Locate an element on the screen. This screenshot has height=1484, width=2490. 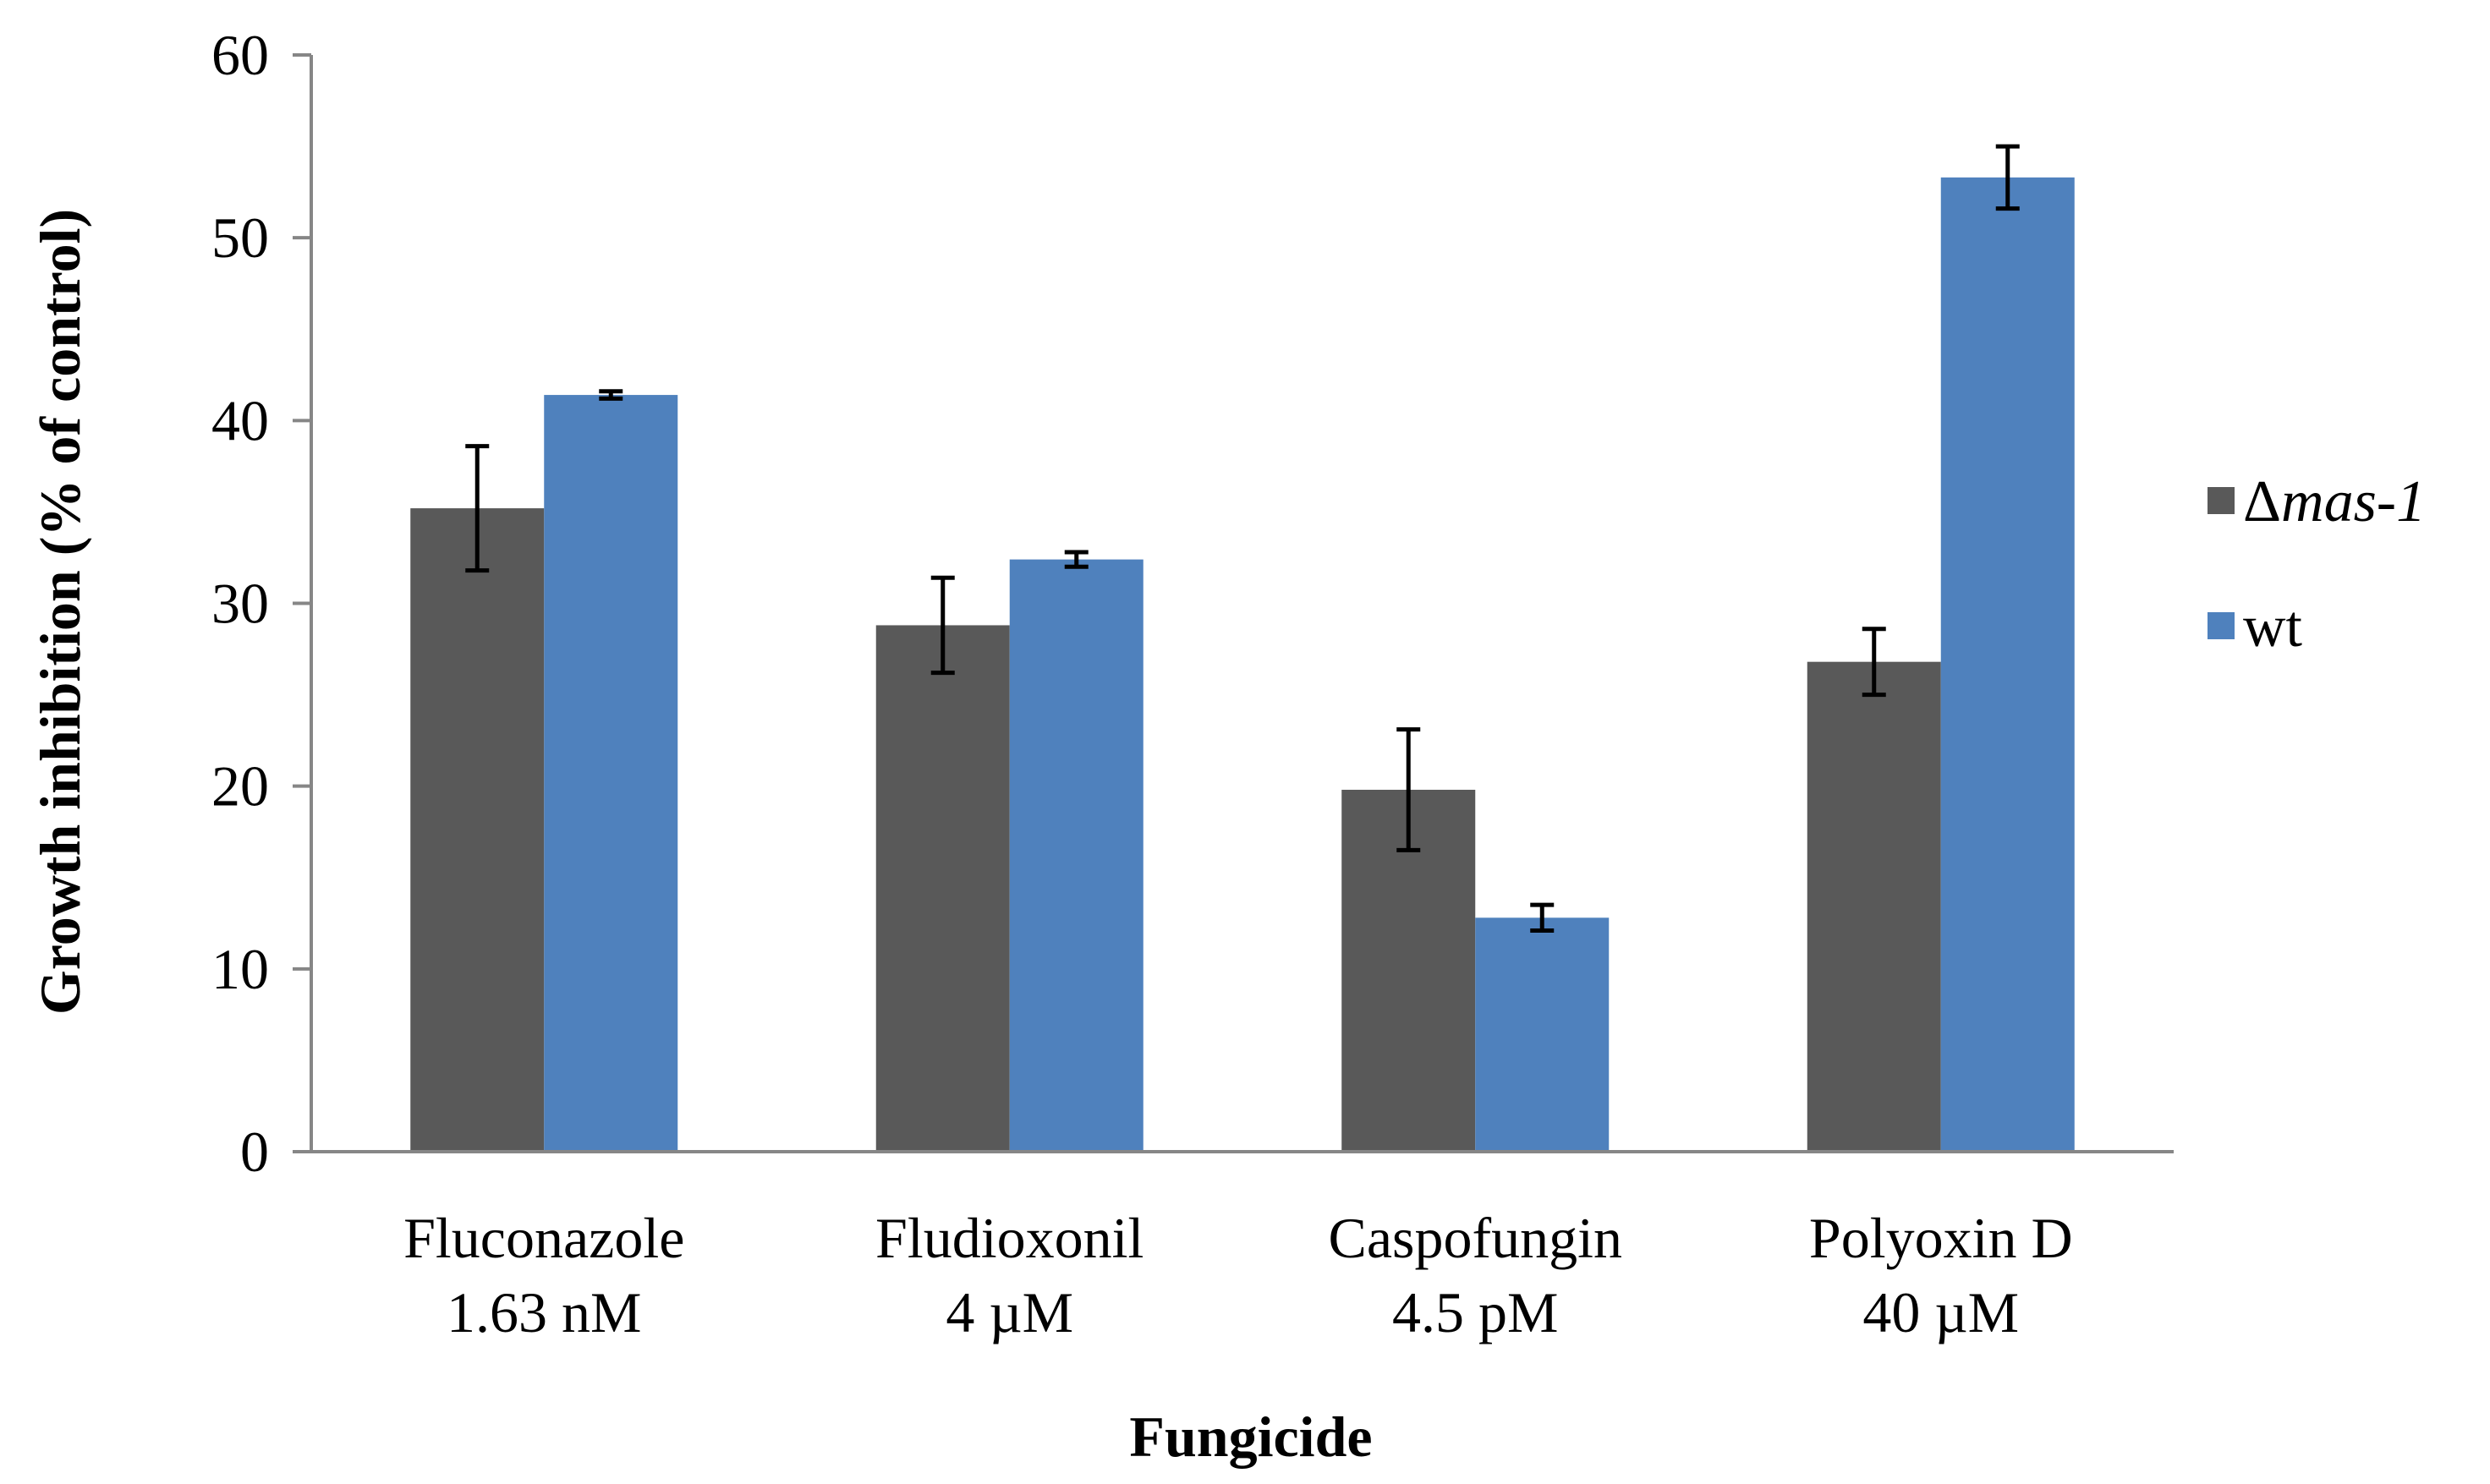
y-tick-label: 30 is located at coordinates (240, 604).